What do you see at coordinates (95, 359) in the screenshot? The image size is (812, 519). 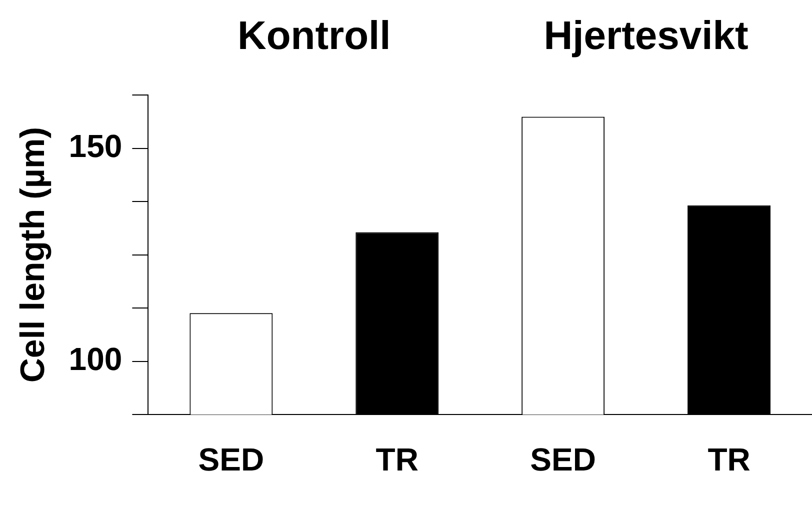 I see `y-tick-label: 100` at bounding box center [95, 359].